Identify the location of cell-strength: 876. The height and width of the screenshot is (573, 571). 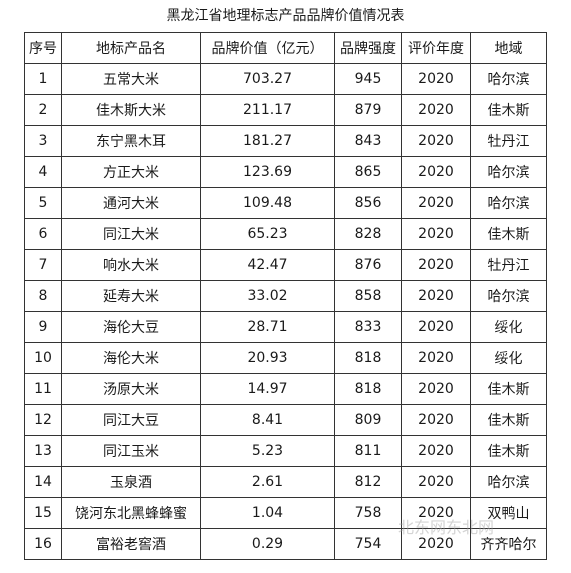
(368, 265).